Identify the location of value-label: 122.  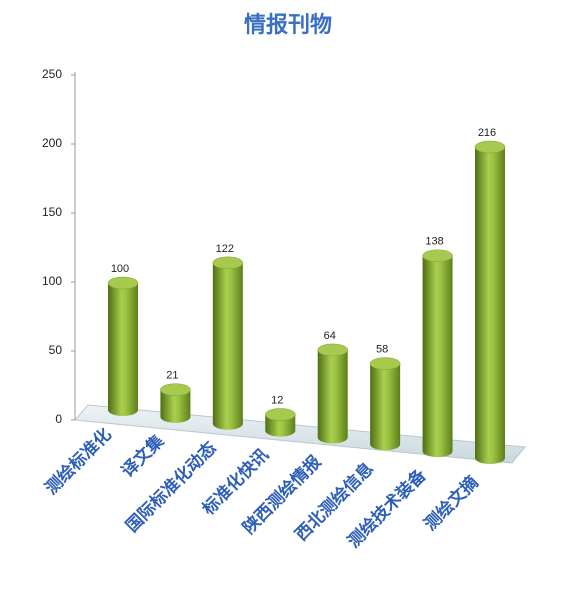
(225, 249).